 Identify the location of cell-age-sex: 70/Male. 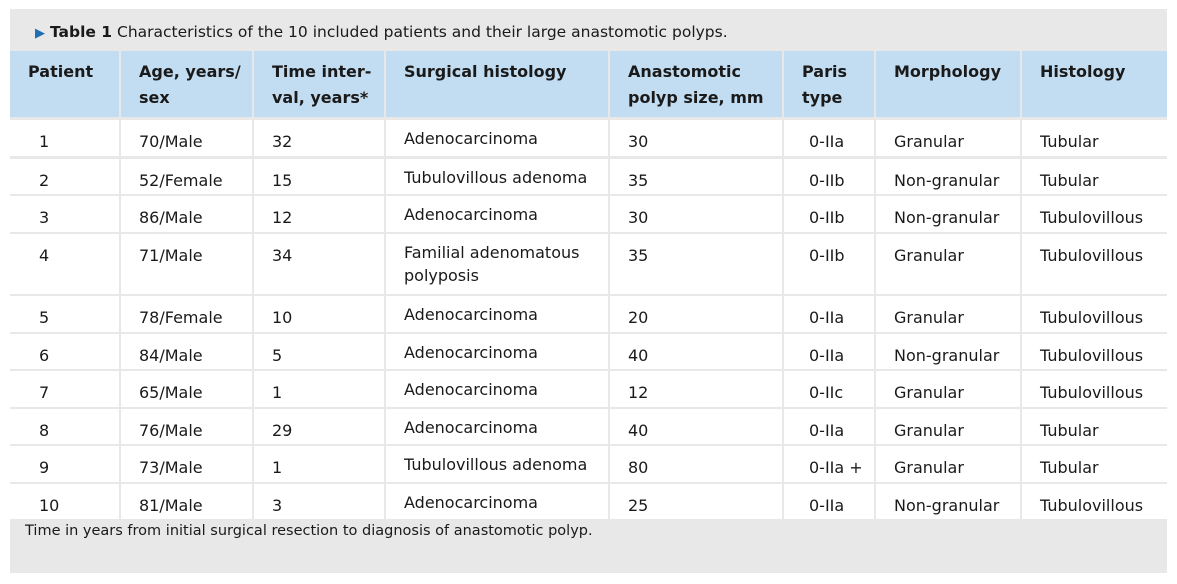
(186, 138).